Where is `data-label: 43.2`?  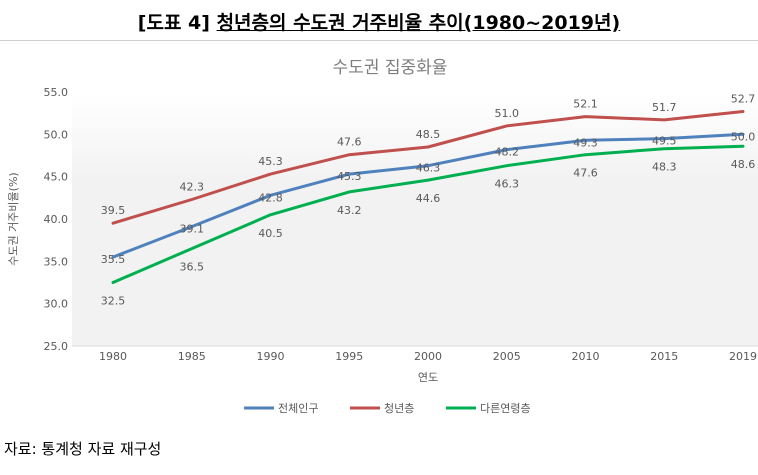
data-label: 43.2 is located at coordinates (349, 210).